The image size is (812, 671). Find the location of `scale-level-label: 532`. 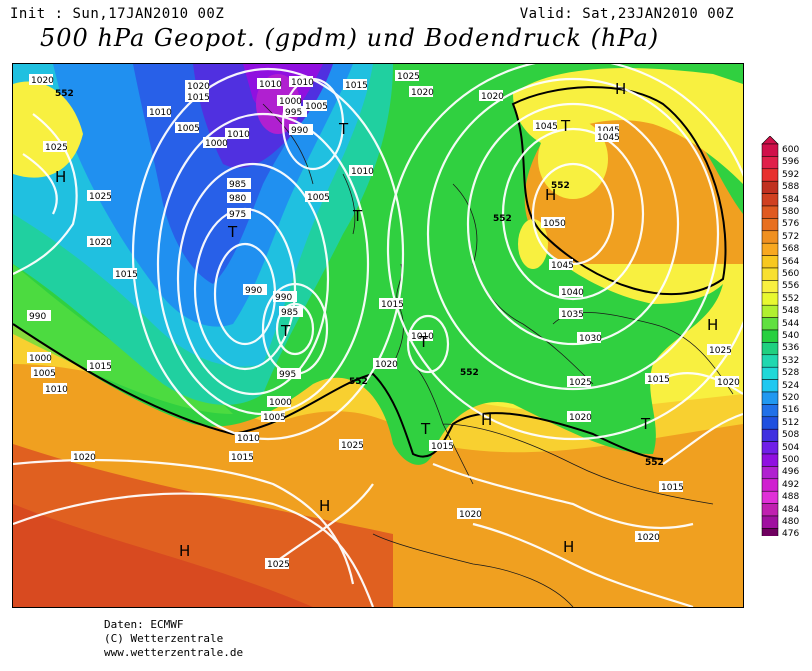

scale-level-label: 532 is located at coordinates (791, 360).